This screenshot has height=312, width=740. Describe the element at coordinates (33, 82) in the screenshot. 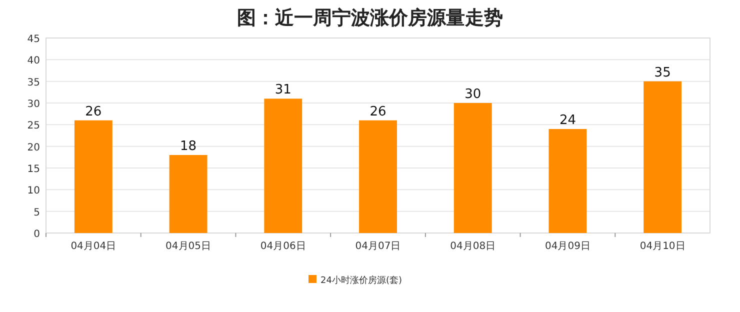

I see `y-tick-label: 35` at that location.